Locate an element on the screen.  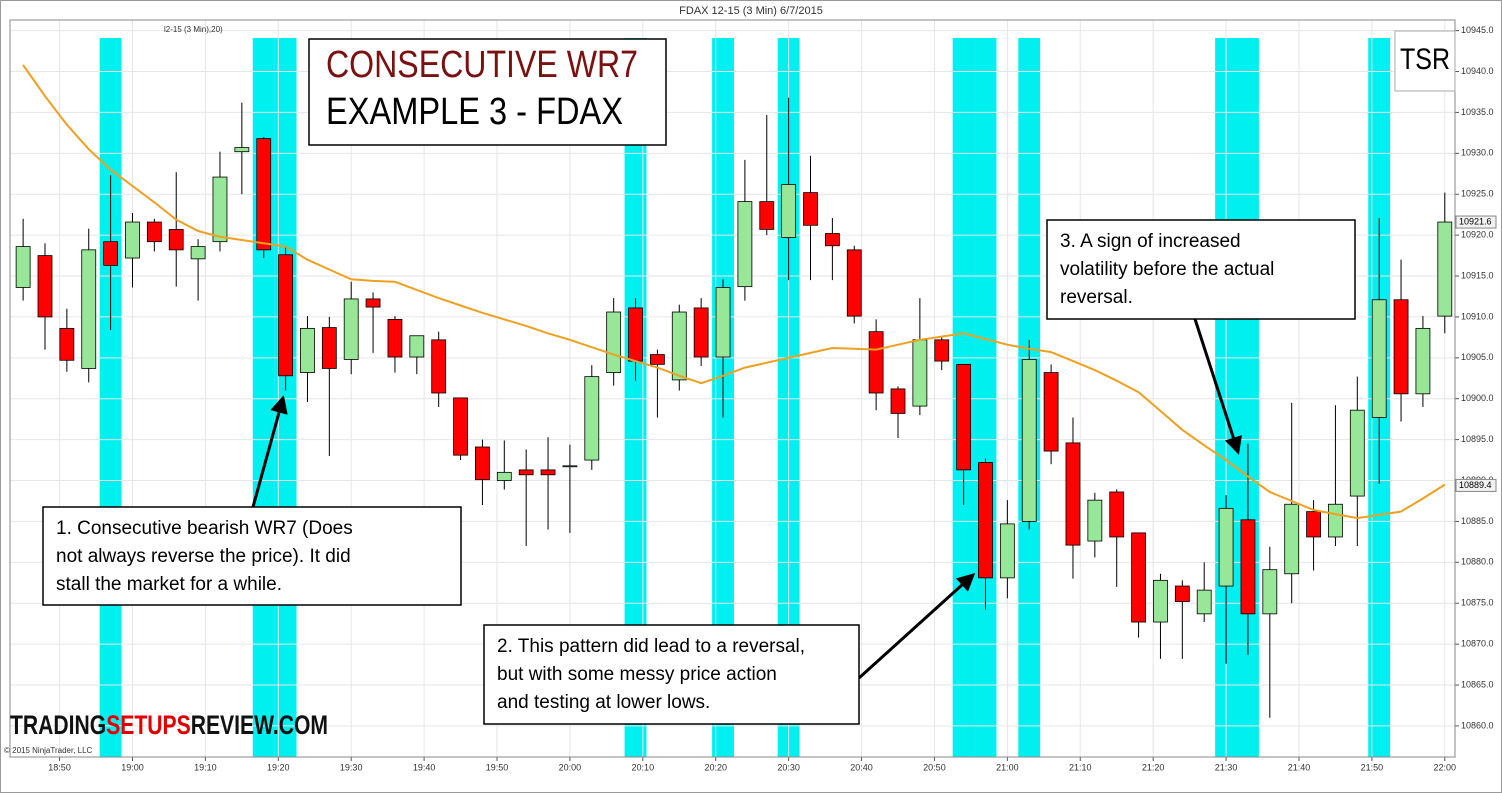
price-marker-label: 10889.4 is located at coordinates (1475, 485).